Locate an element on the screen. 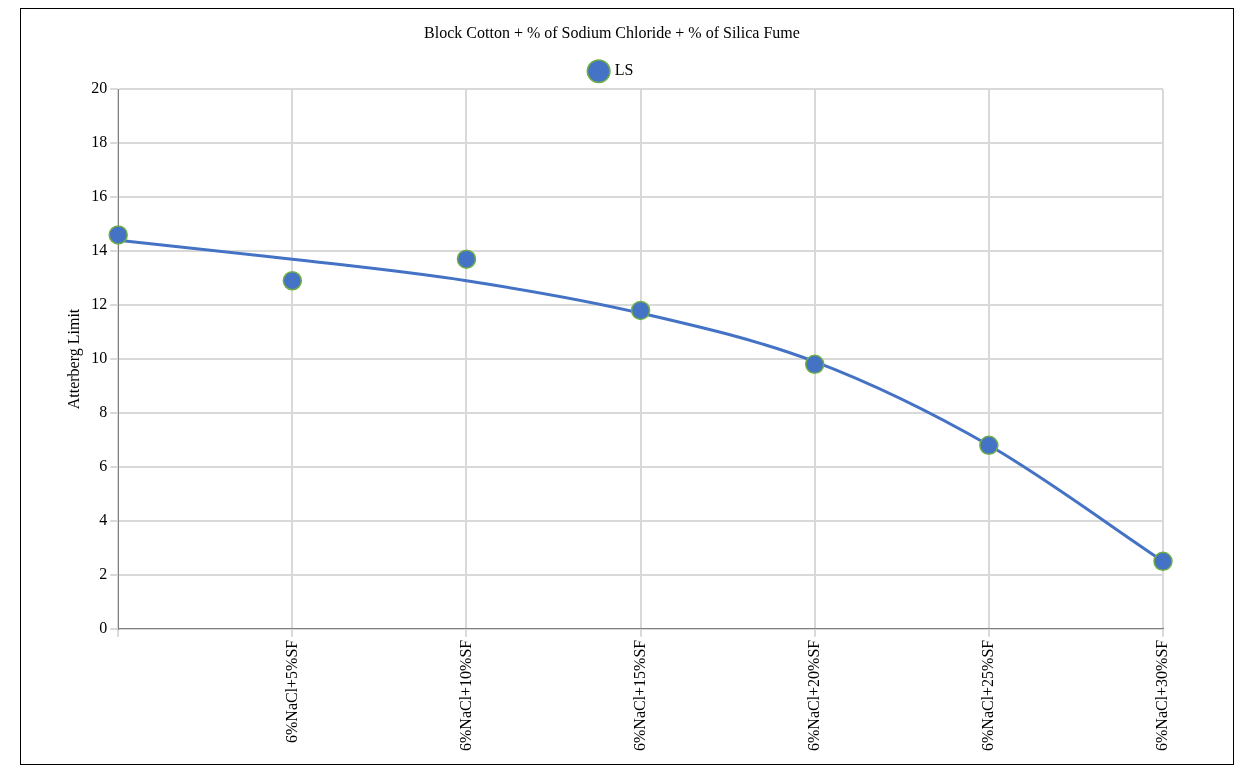 The width and height of the screenshot is (1254, 773). x-tick-label: 6%NaCl+15%SF is located at coordinates (639, 695).